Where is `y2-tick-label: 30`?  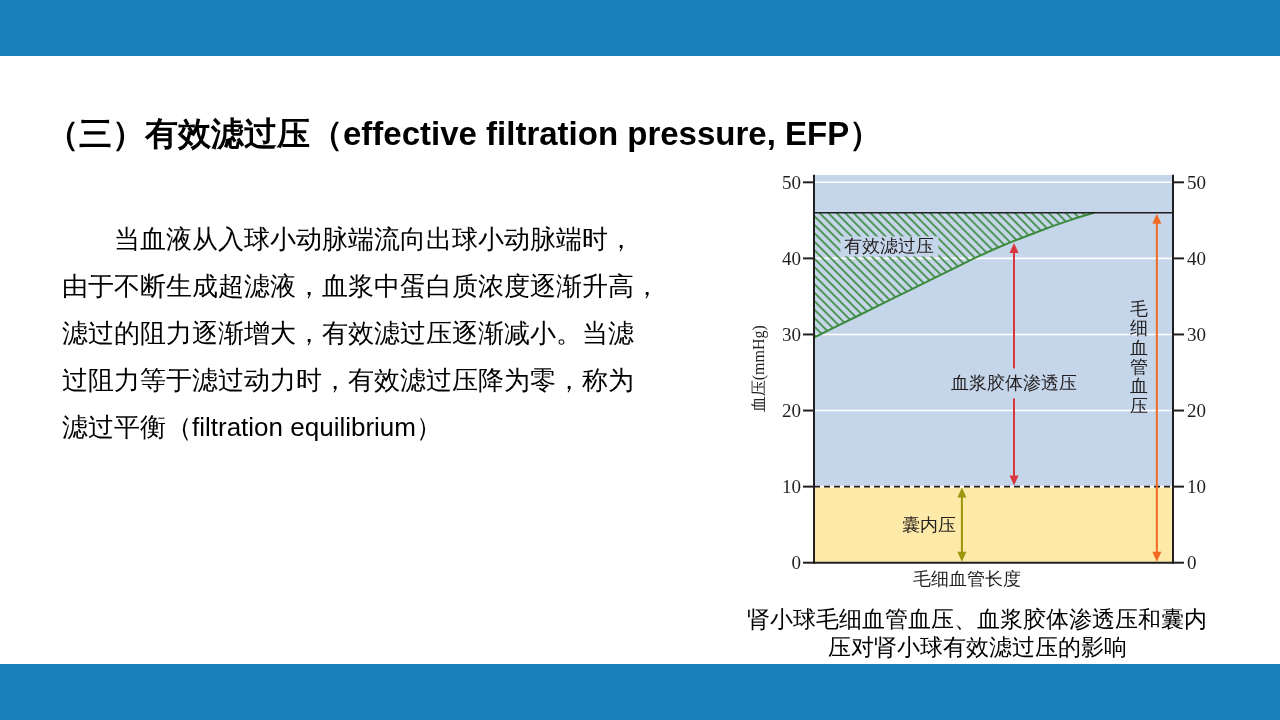
y2-tick-label: 30 is located at coordinates (1196, 334).